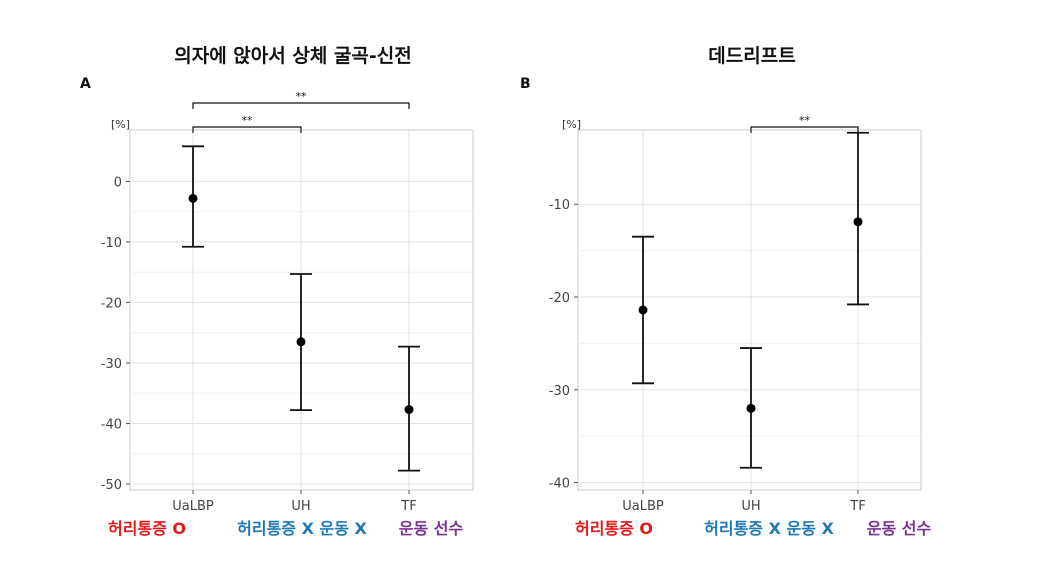  What do you see at coordinates (525, 84) in the screenshot?
I see `panel-label: B` at bounding box center [525, 84].